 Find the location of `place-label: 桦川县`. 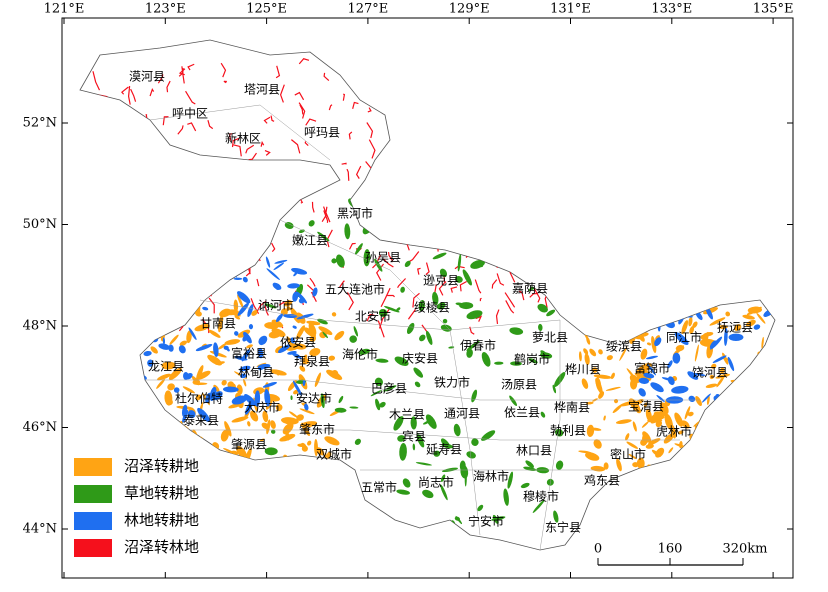

place-label: 桦川县 is located at coordinates (583, 369).